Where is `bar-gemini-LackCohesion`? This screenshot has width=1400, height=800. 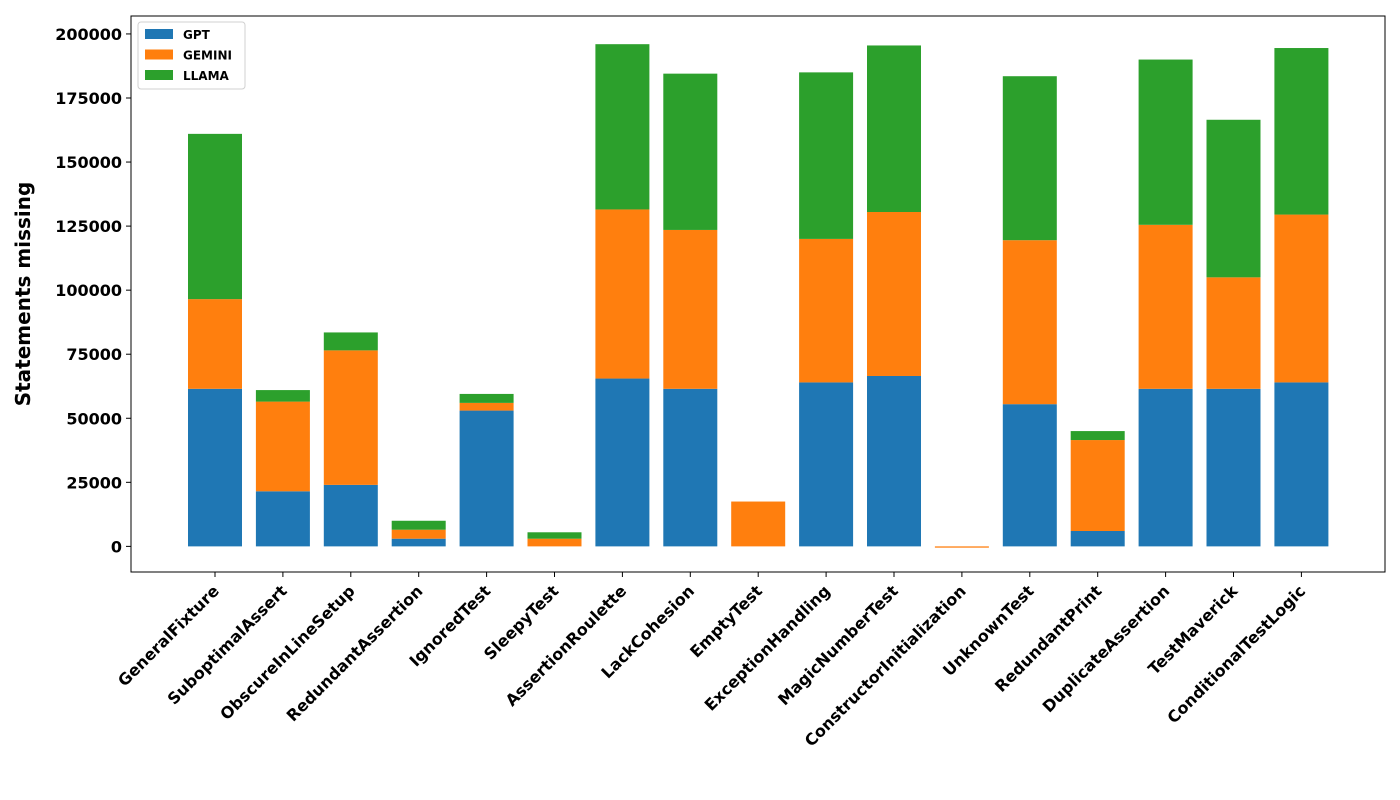
bar-gemini-LackCohesion is located at coordinates (690, 309).